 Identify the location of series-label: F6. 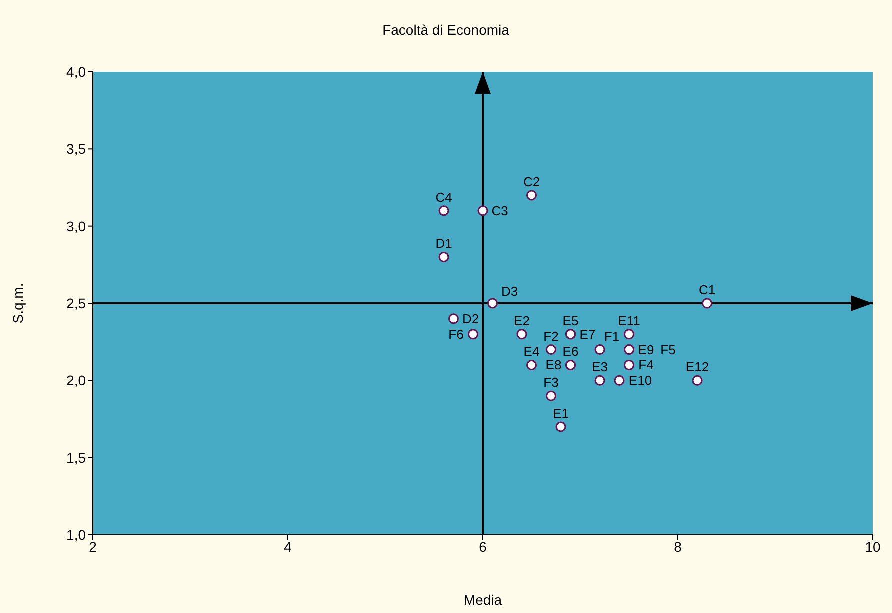
(456, 334).